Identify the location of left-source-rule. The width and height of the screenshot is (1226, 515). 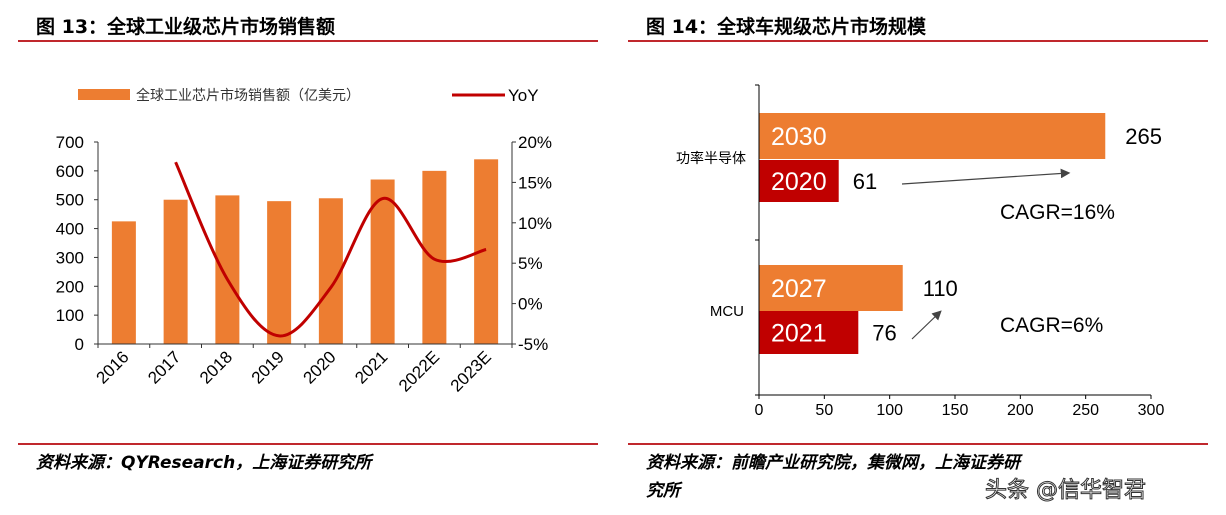
(308, 444).